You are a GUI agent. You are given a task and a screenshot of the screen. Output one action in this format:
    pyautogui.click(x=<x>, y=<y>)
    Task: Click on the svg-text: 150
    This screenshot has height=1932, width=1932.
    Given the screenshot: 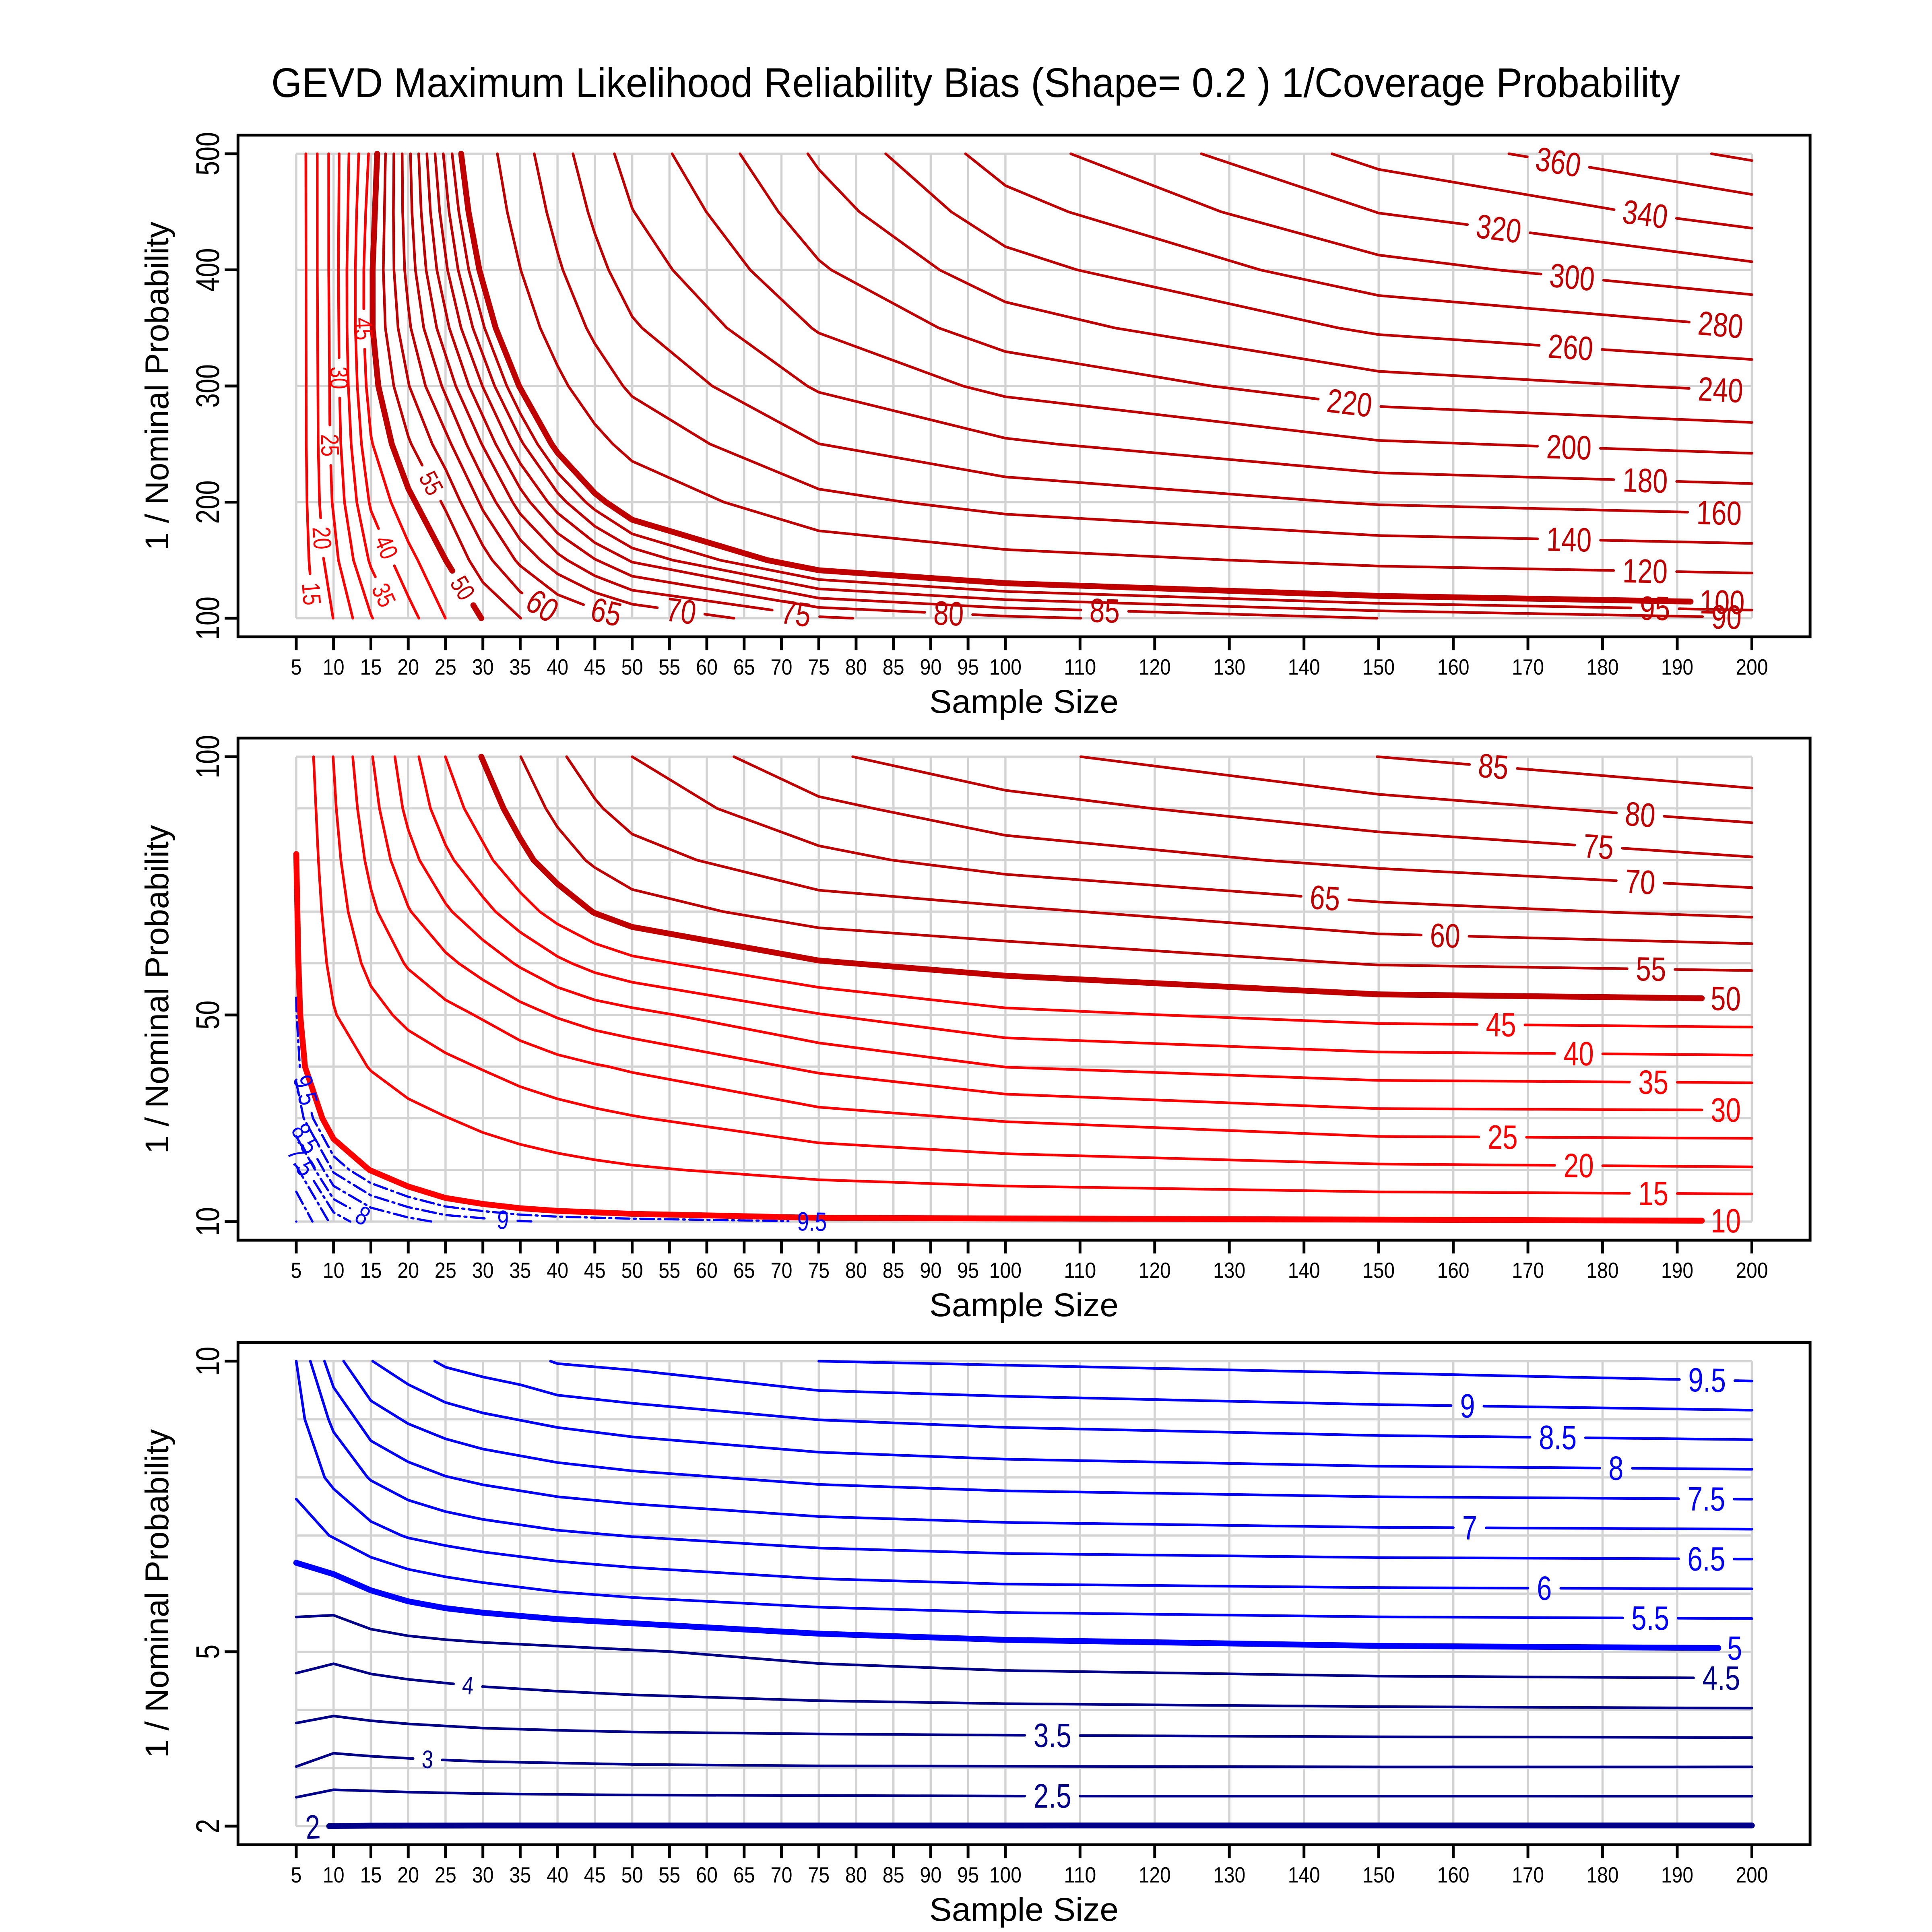 What is the action you would take?
    pyautogui.click(x=1378, y=666)
    